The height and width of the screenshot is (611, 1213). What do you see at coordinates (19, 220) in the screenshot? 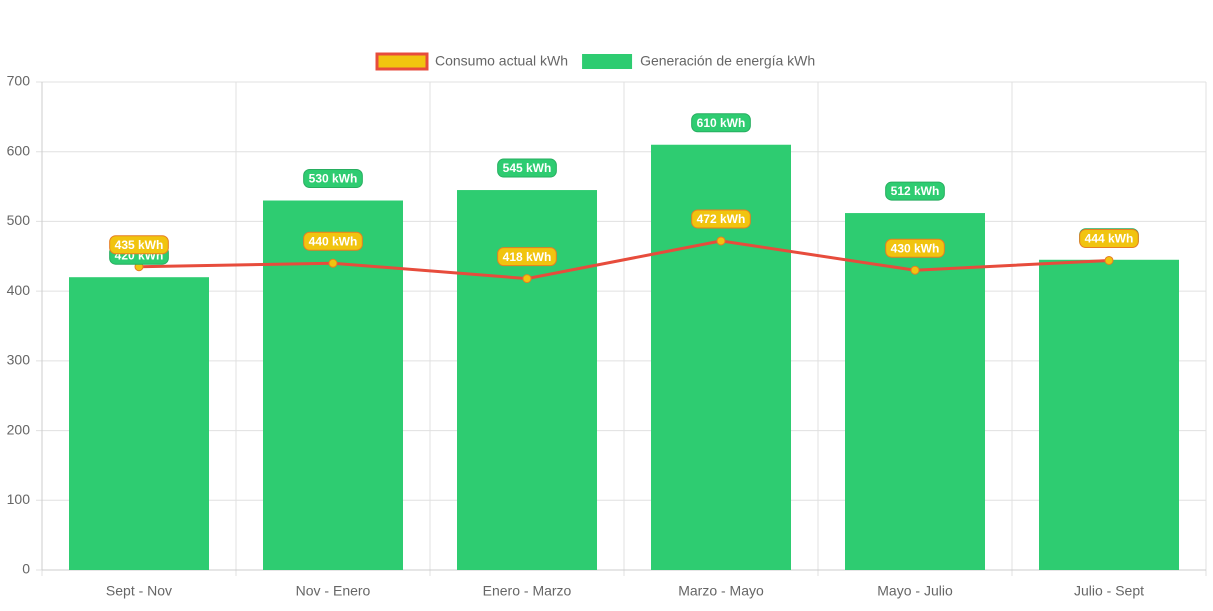
I see `y-tick-label: 500` at bounding box center [19, 220].